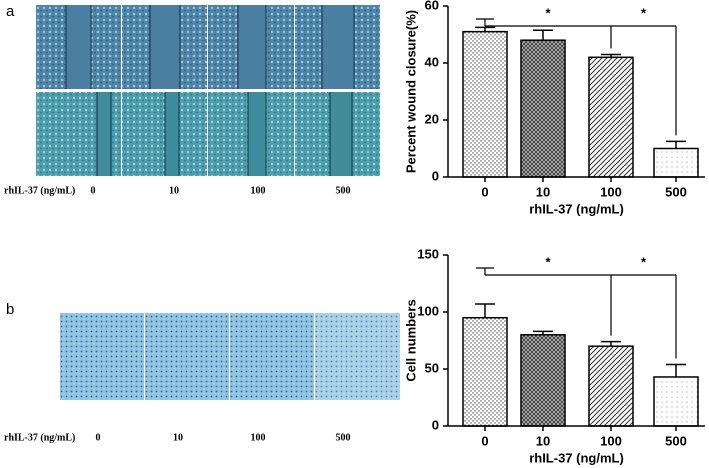 The width and height of the screenshot is (709, 468). I want to click on y-tick-label: 60, so click(432, 6).